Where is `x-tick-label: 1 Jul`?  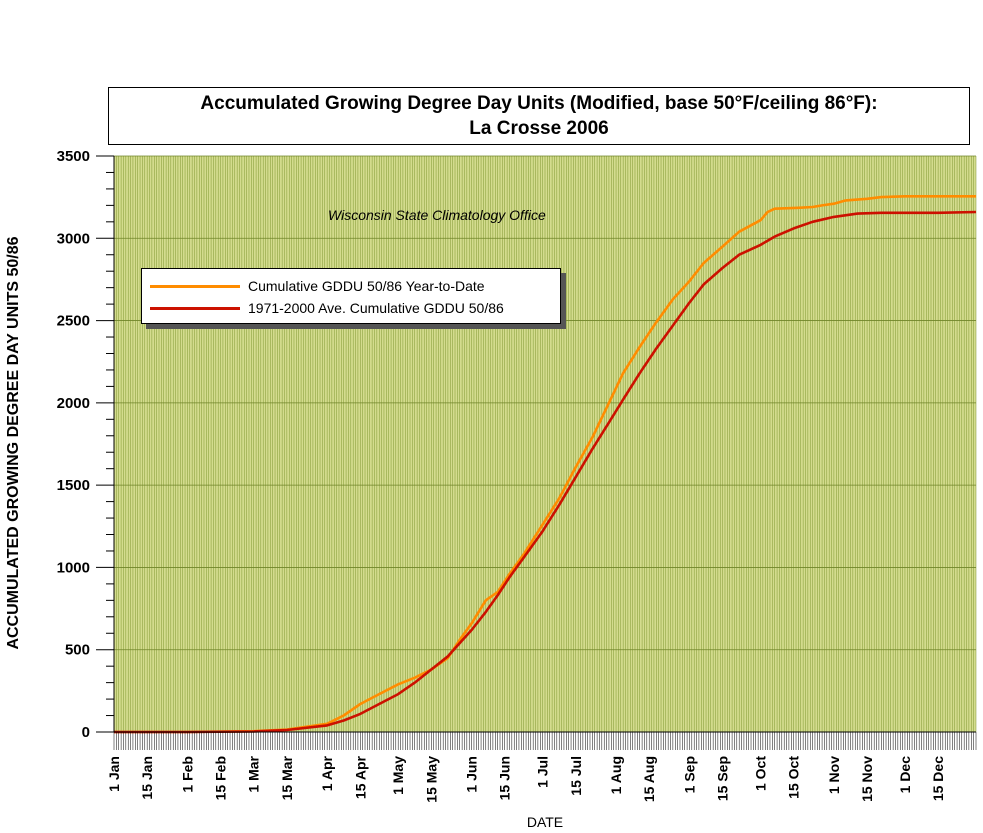 x-tick-label: 1 Jul is located at coordinates (543, 772).